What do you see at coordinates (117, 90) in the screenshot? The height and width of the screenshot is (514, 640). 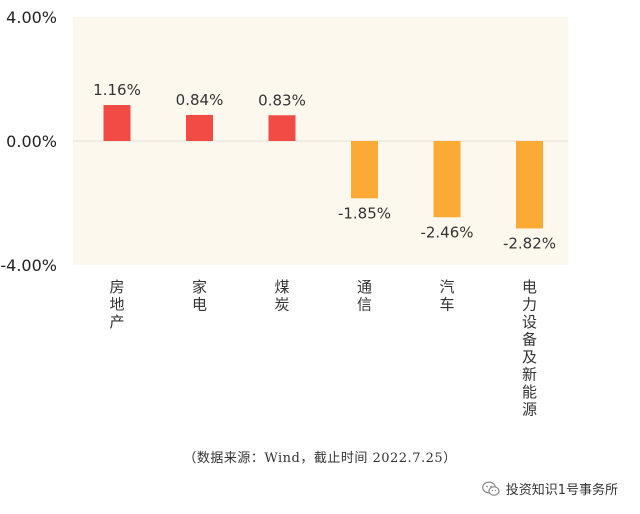 I see `data-label: 1.16%` at bounding box center [117, 90].